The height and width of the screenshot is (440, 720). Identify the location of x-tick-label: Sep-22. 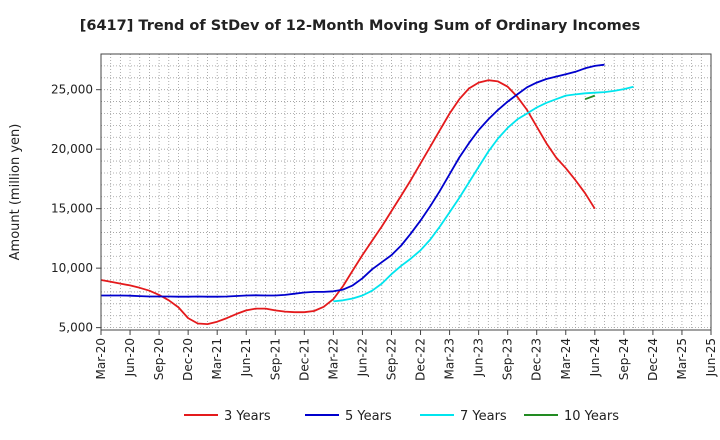
(391, 359).